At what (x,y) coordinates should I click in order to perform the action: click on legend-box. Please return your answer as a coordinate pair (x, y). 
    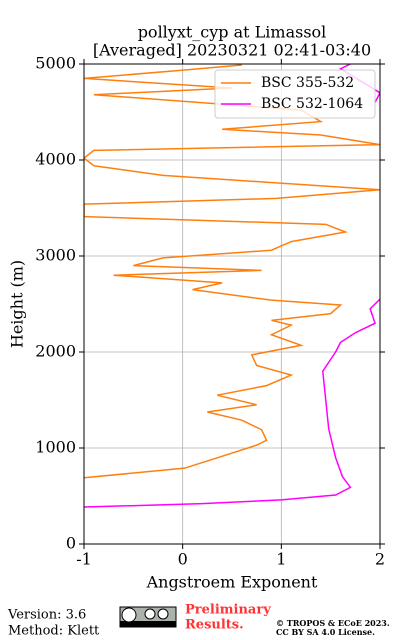
    Looking at the image, I should click on (295, 94).